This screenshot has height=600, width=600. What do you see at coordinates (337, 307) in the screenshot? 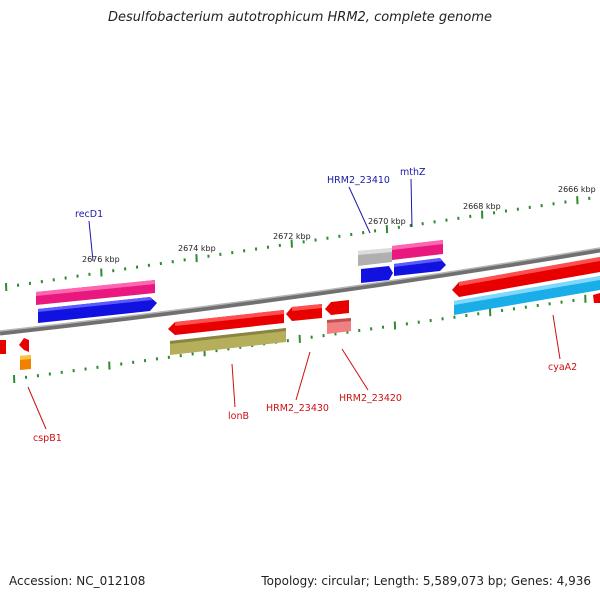
I see `gene-hrm2-23420-red` at bounding box center [337, 307].